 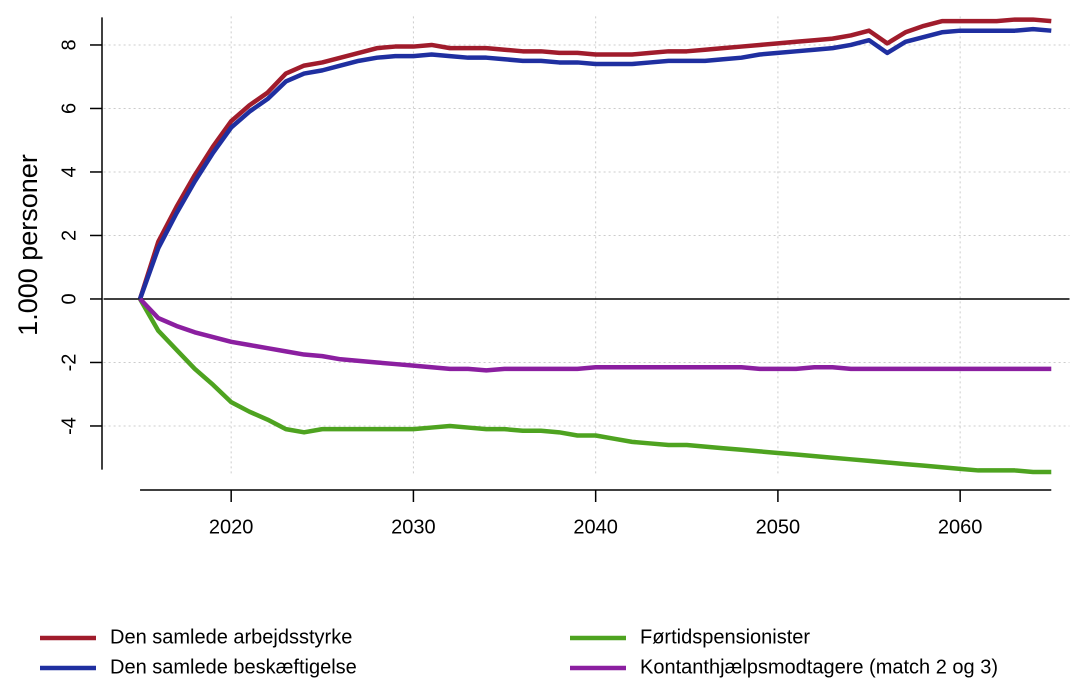 What do you see at coordinates (413, 527) in the screenshot?
I see `x-tick-label: 2030` at bounding box center [413, 527].